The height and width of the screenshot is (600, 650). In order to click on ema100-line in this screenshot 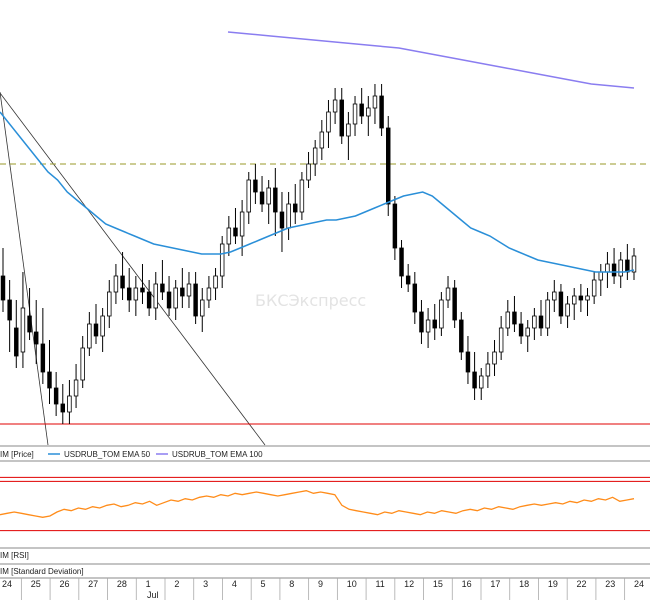, I will do `click(431, 60)`.